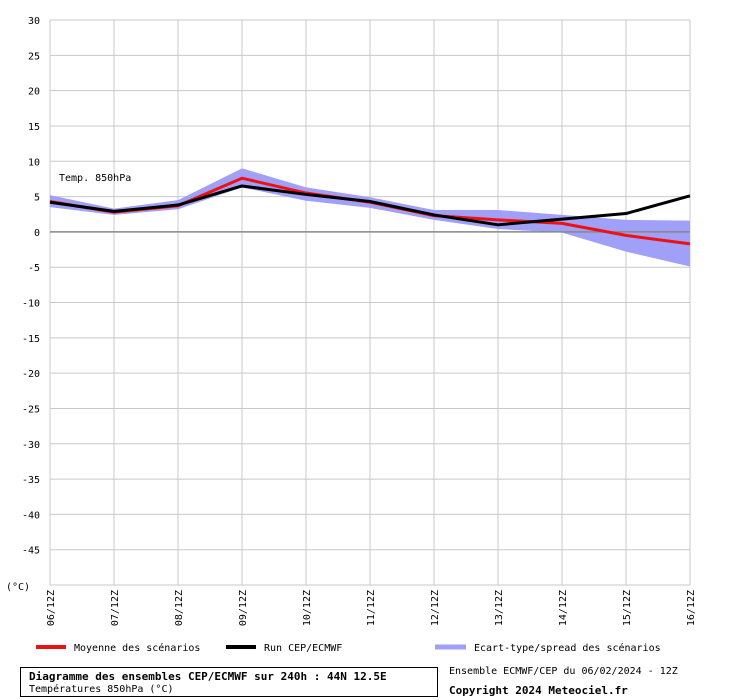 The image size is (740, 700). Describe the element at coordinates (627, 608) in the screenshot. I see `x-tick-label: 15/12Z` at that location.